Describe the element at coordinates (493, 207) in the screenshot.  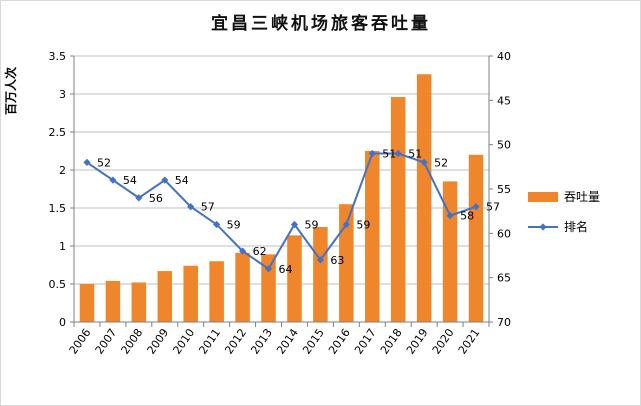
I see `rank-label-2021: 57` at that location.